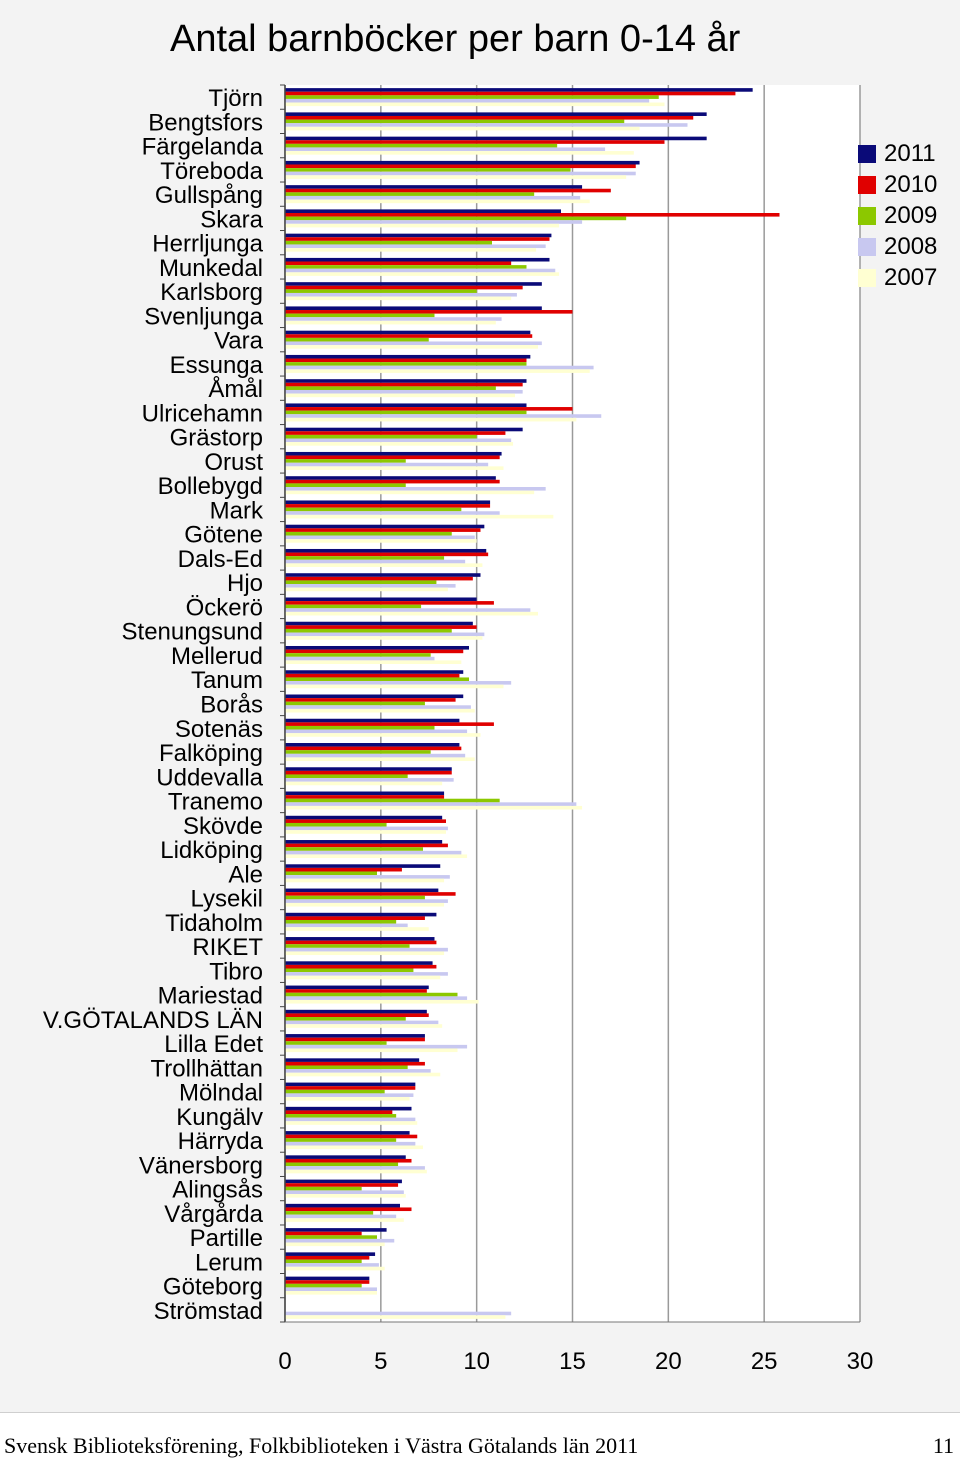  Describe the element at coordinates (209, 195) in the screenshot. I see `category-label: Gullspång` at that location.